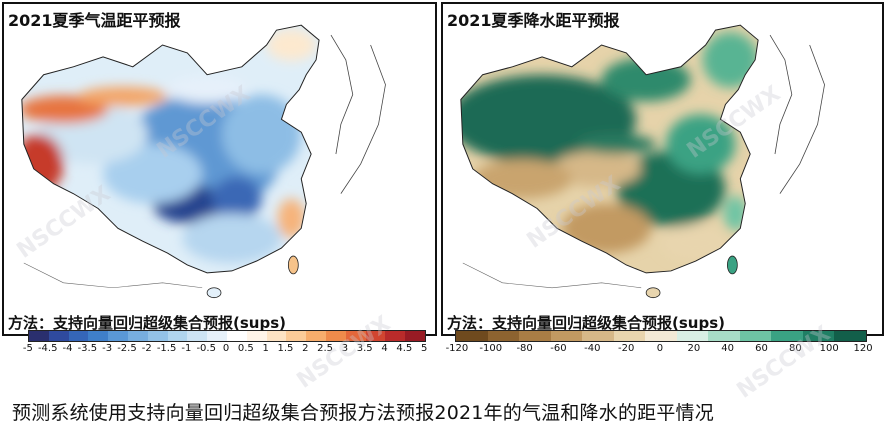  What do you see at coordinates (694, 348) in the screenshot?
I see `precipitation-colorbar-tick: 20` at bounding box center [694, 348].